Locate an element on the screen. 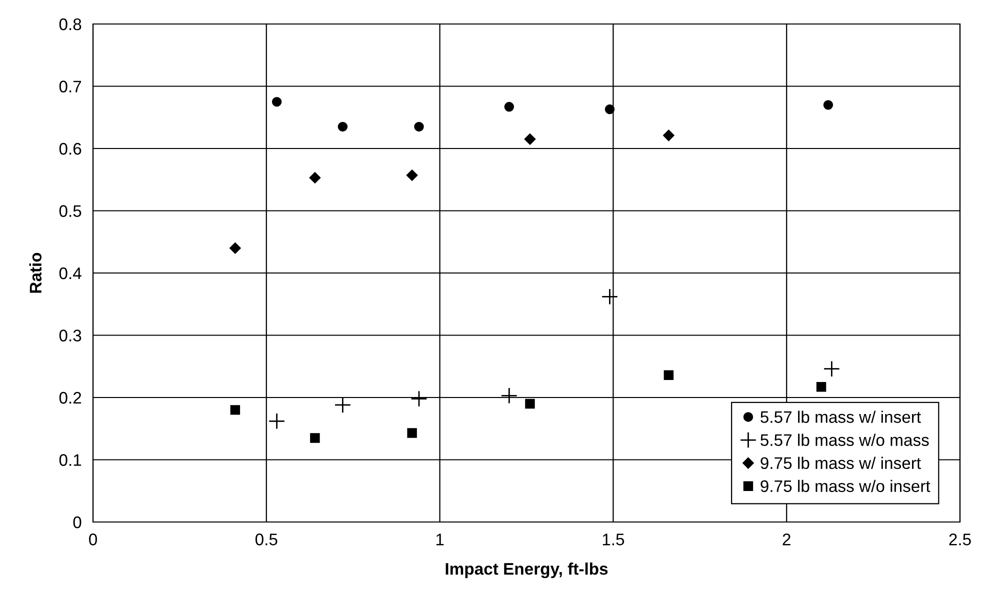 This screenshot has width=1000, height=608. x-axis-title: Impact Energy, ft-lbs is located at coordinates (527, 570).